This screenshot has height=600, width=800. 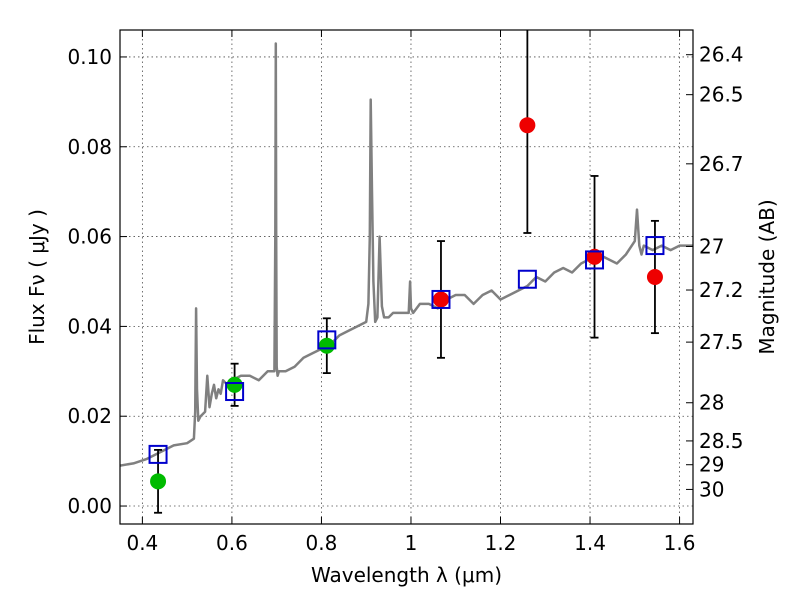 What do you see at coordinates (89, 506) in the screenshot?
I see `y-tick-label: 0.00` at bounding box center [89, 506].